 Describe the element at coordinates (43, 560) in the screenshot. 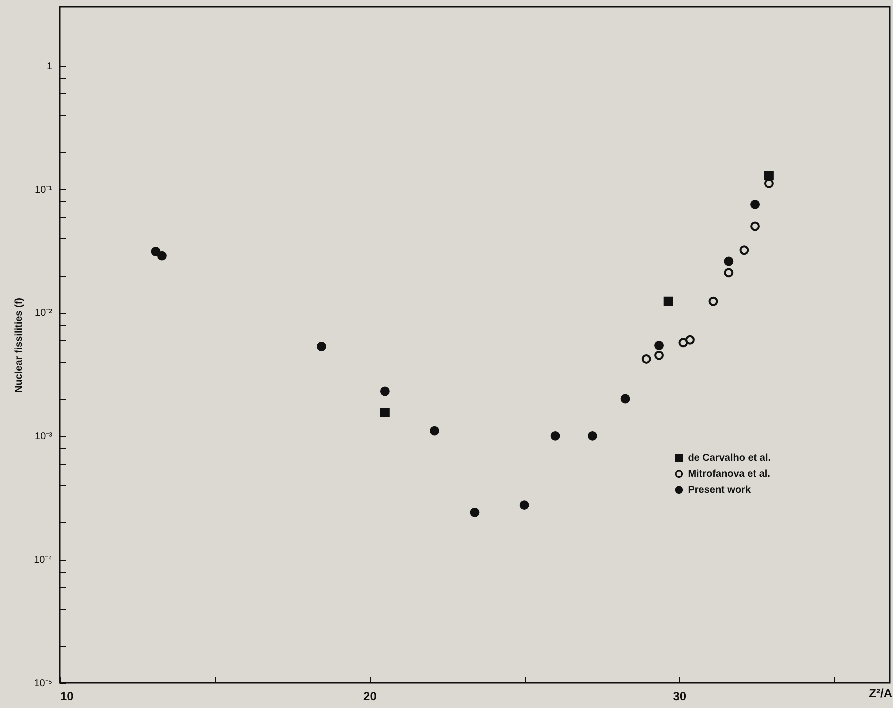

I see `y-tick-label: 10⁻⁴` at that location.